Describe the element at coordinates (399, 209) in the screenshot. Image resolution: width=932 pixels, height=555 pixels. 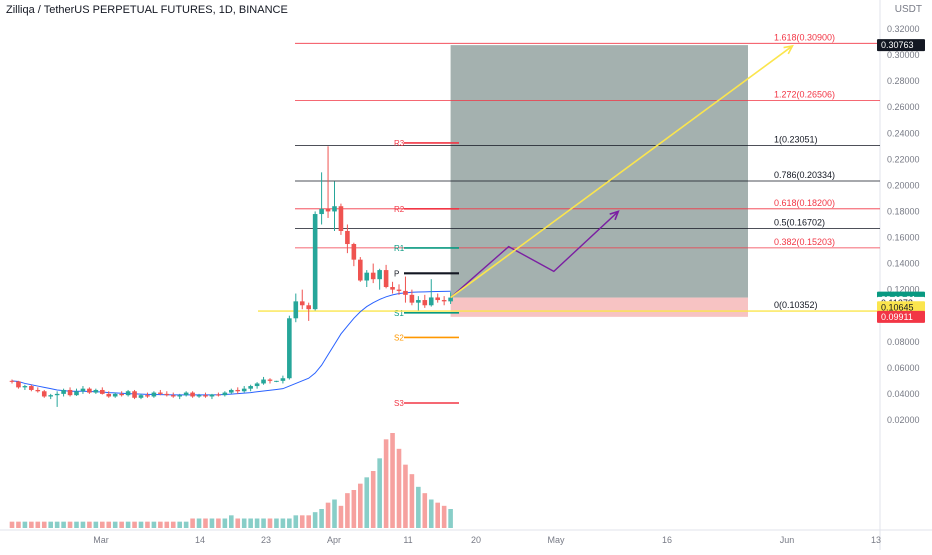
I see `pivot-label: R2` at that location.